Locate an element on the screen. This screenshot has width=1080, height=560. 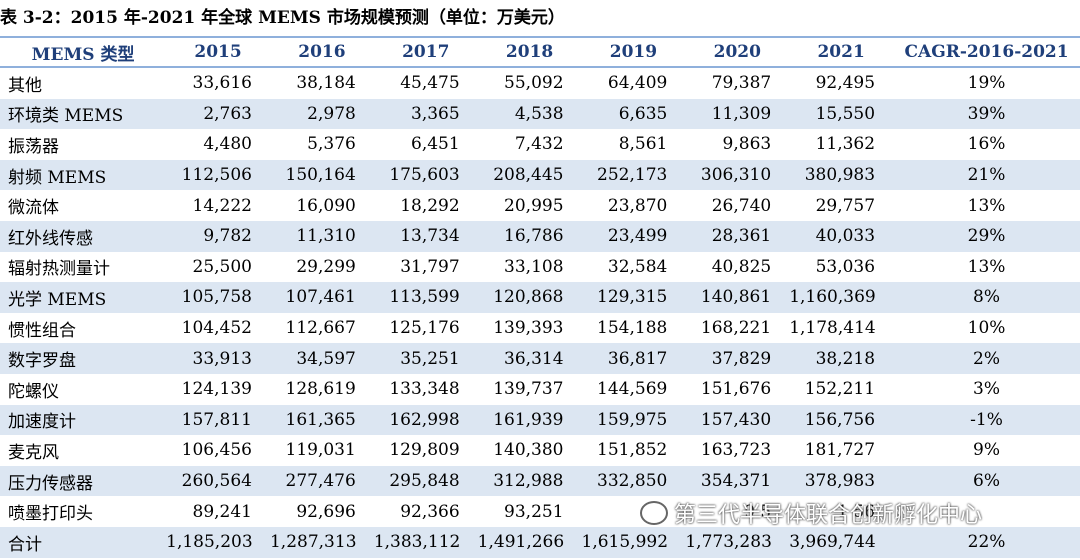
value-cell: 1,491,266 is located at coordinates (529, 542).